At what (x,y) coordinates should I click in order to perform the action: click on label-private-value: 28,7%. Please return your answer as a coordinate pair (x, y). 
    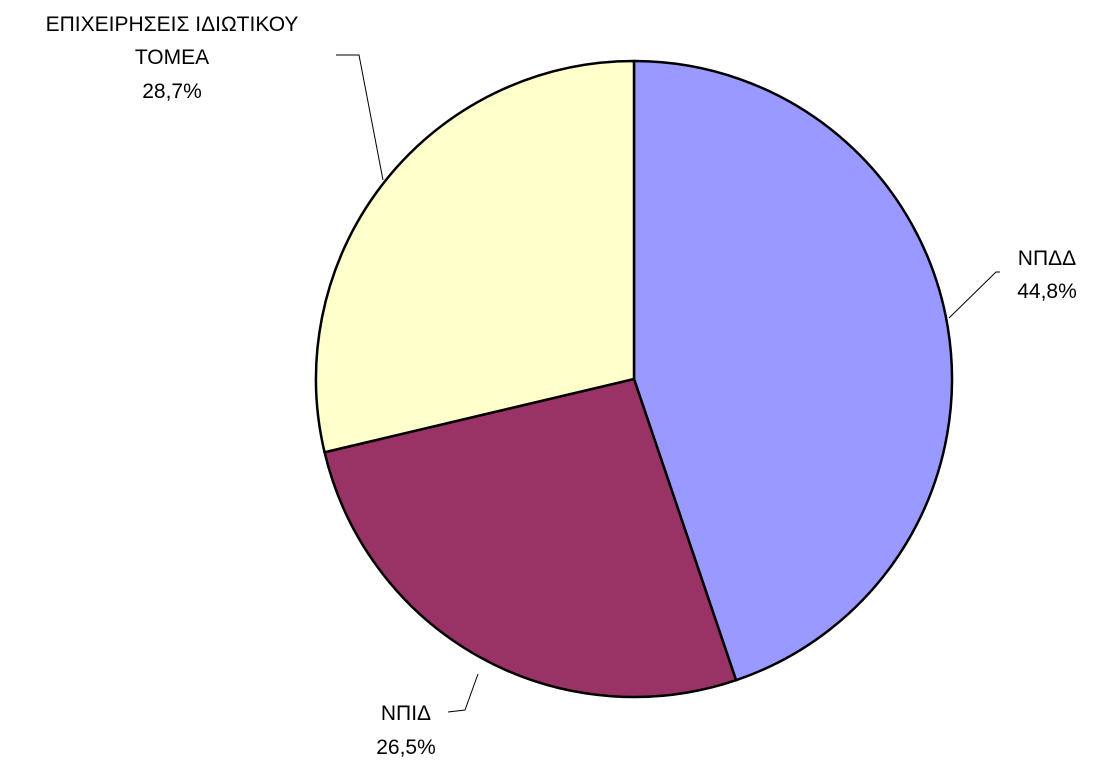
    Looking at the image, I should click on (172, 91).